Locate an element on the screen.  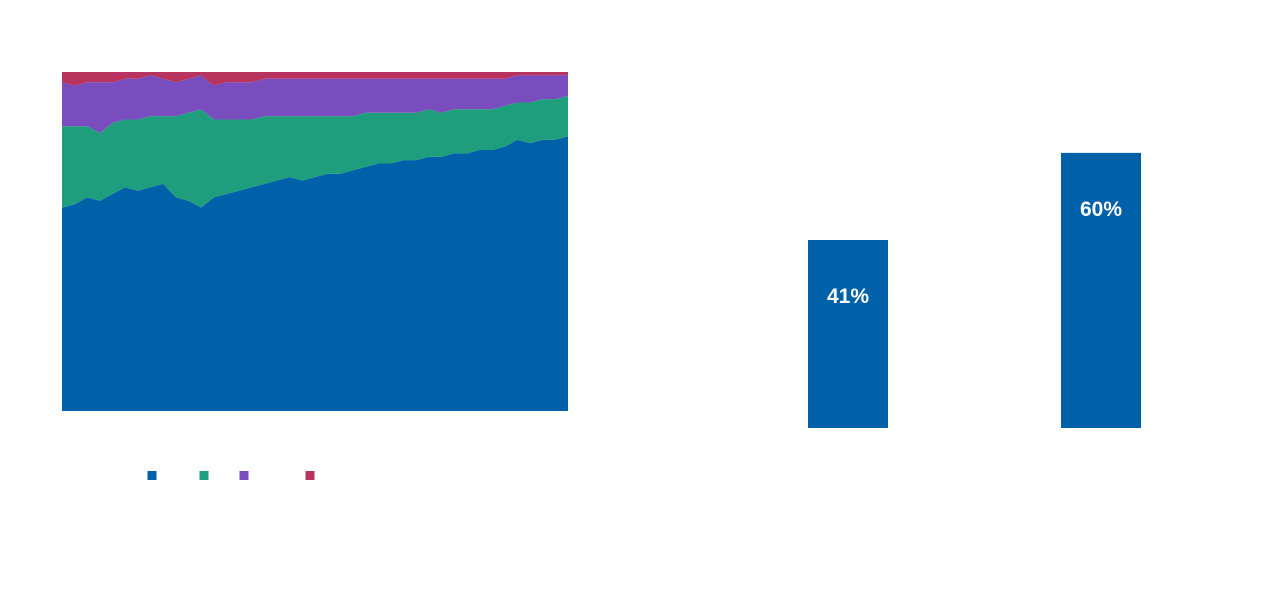
legend-swatch-purple is located at coordinates (244, 475).